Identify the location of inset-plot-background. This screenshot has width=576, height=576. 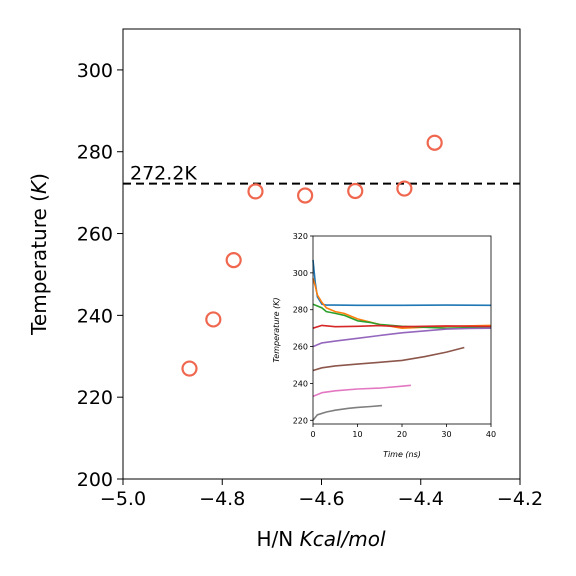
(402, 330).